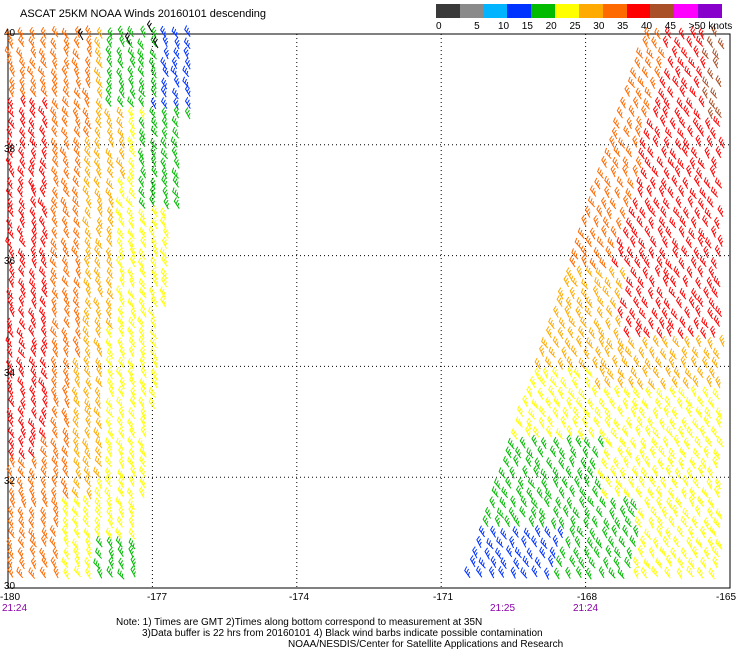 This screenshot has height=650, width=740. Describe the element at coordinates (551, 26) in the screenshot. I see `legend-tick-label: 20` at that location.